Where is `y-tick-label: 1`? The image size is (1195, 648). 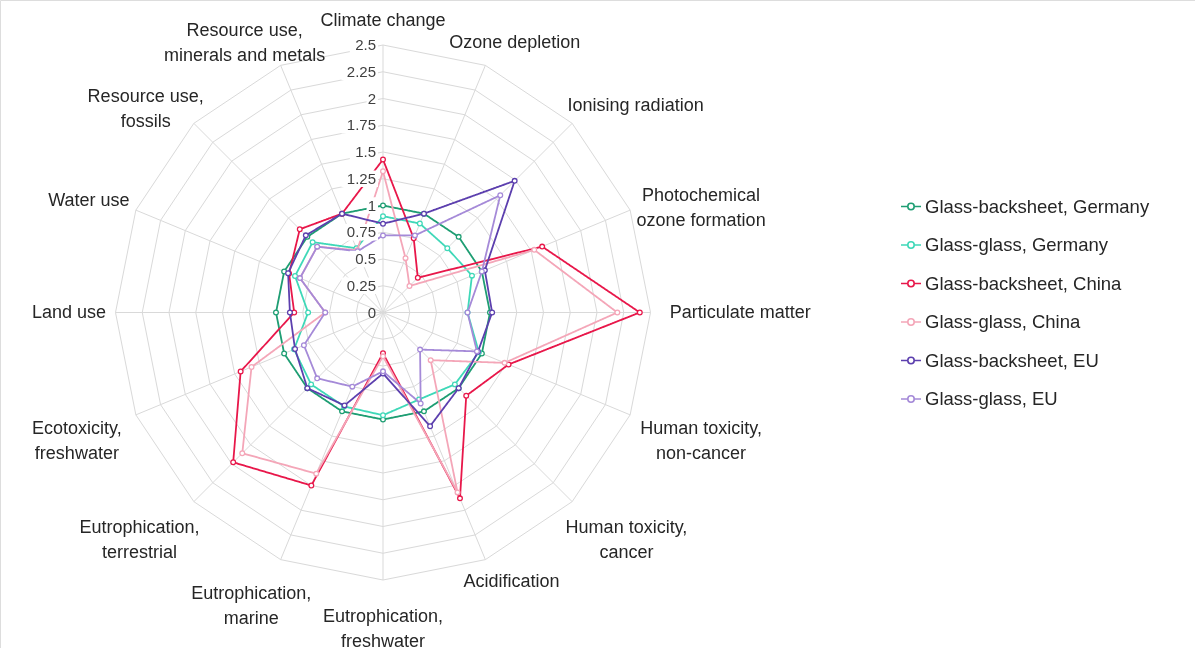
y-tick-label: 1 is located at coordinates (371, 205).